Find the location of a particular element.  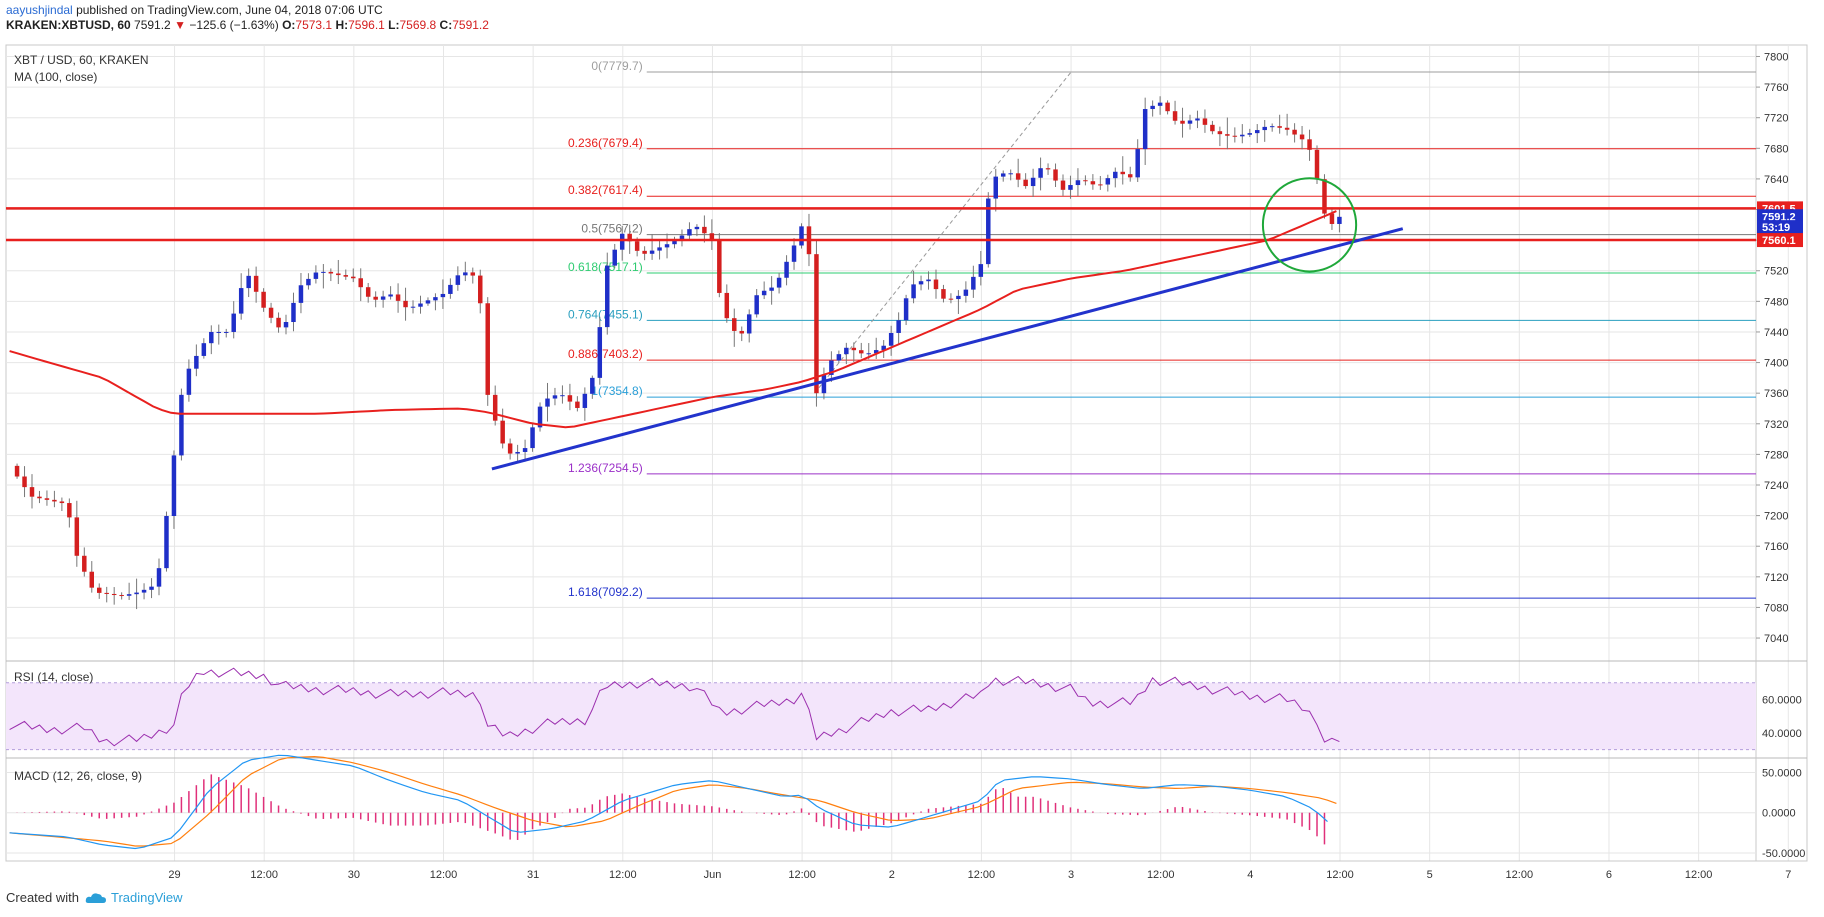

high-label: H: is located at coordinates (342, 25).